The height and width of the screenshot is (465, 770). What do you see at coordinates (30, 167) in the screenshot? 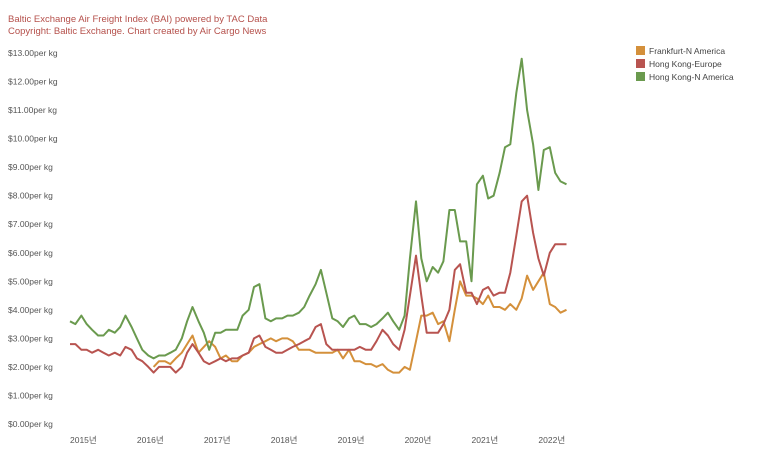
I see `y-tick-label: $9.00per kg` at bounding box center [30, 167].